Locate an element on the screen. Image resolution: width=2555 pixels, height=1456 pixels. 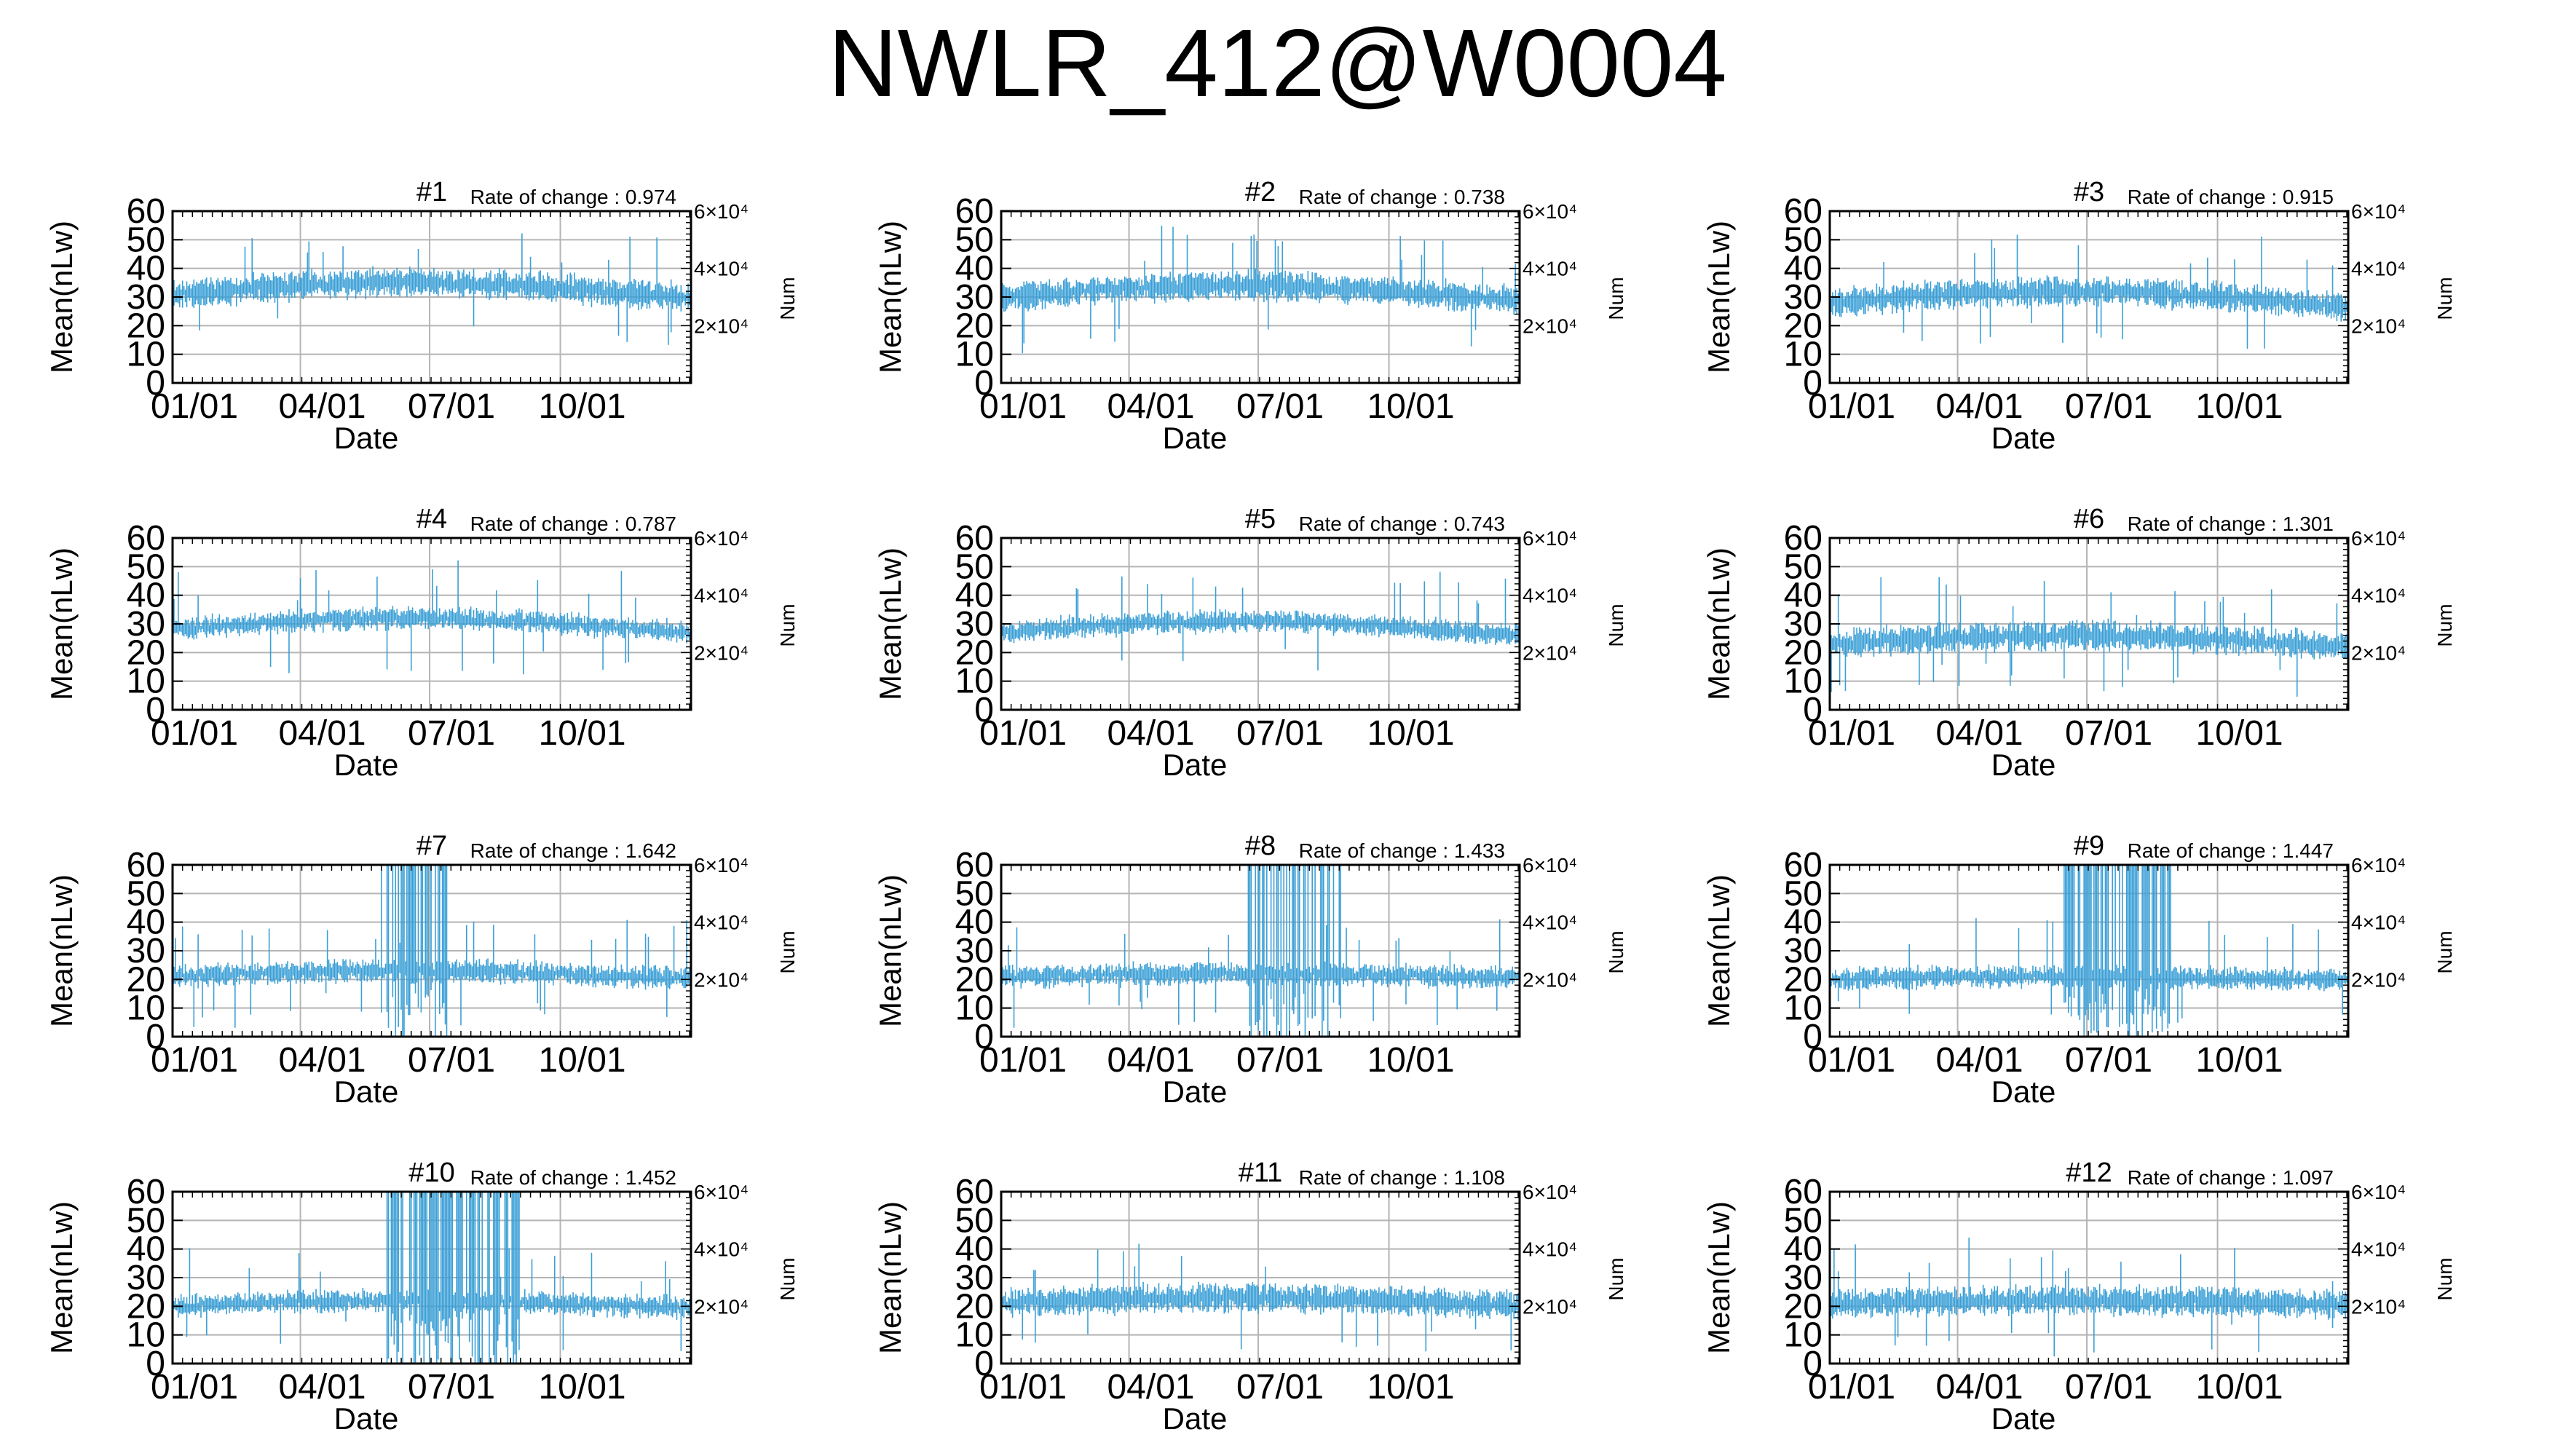
panel-title: #5 is located at coordinates (1260, 519).